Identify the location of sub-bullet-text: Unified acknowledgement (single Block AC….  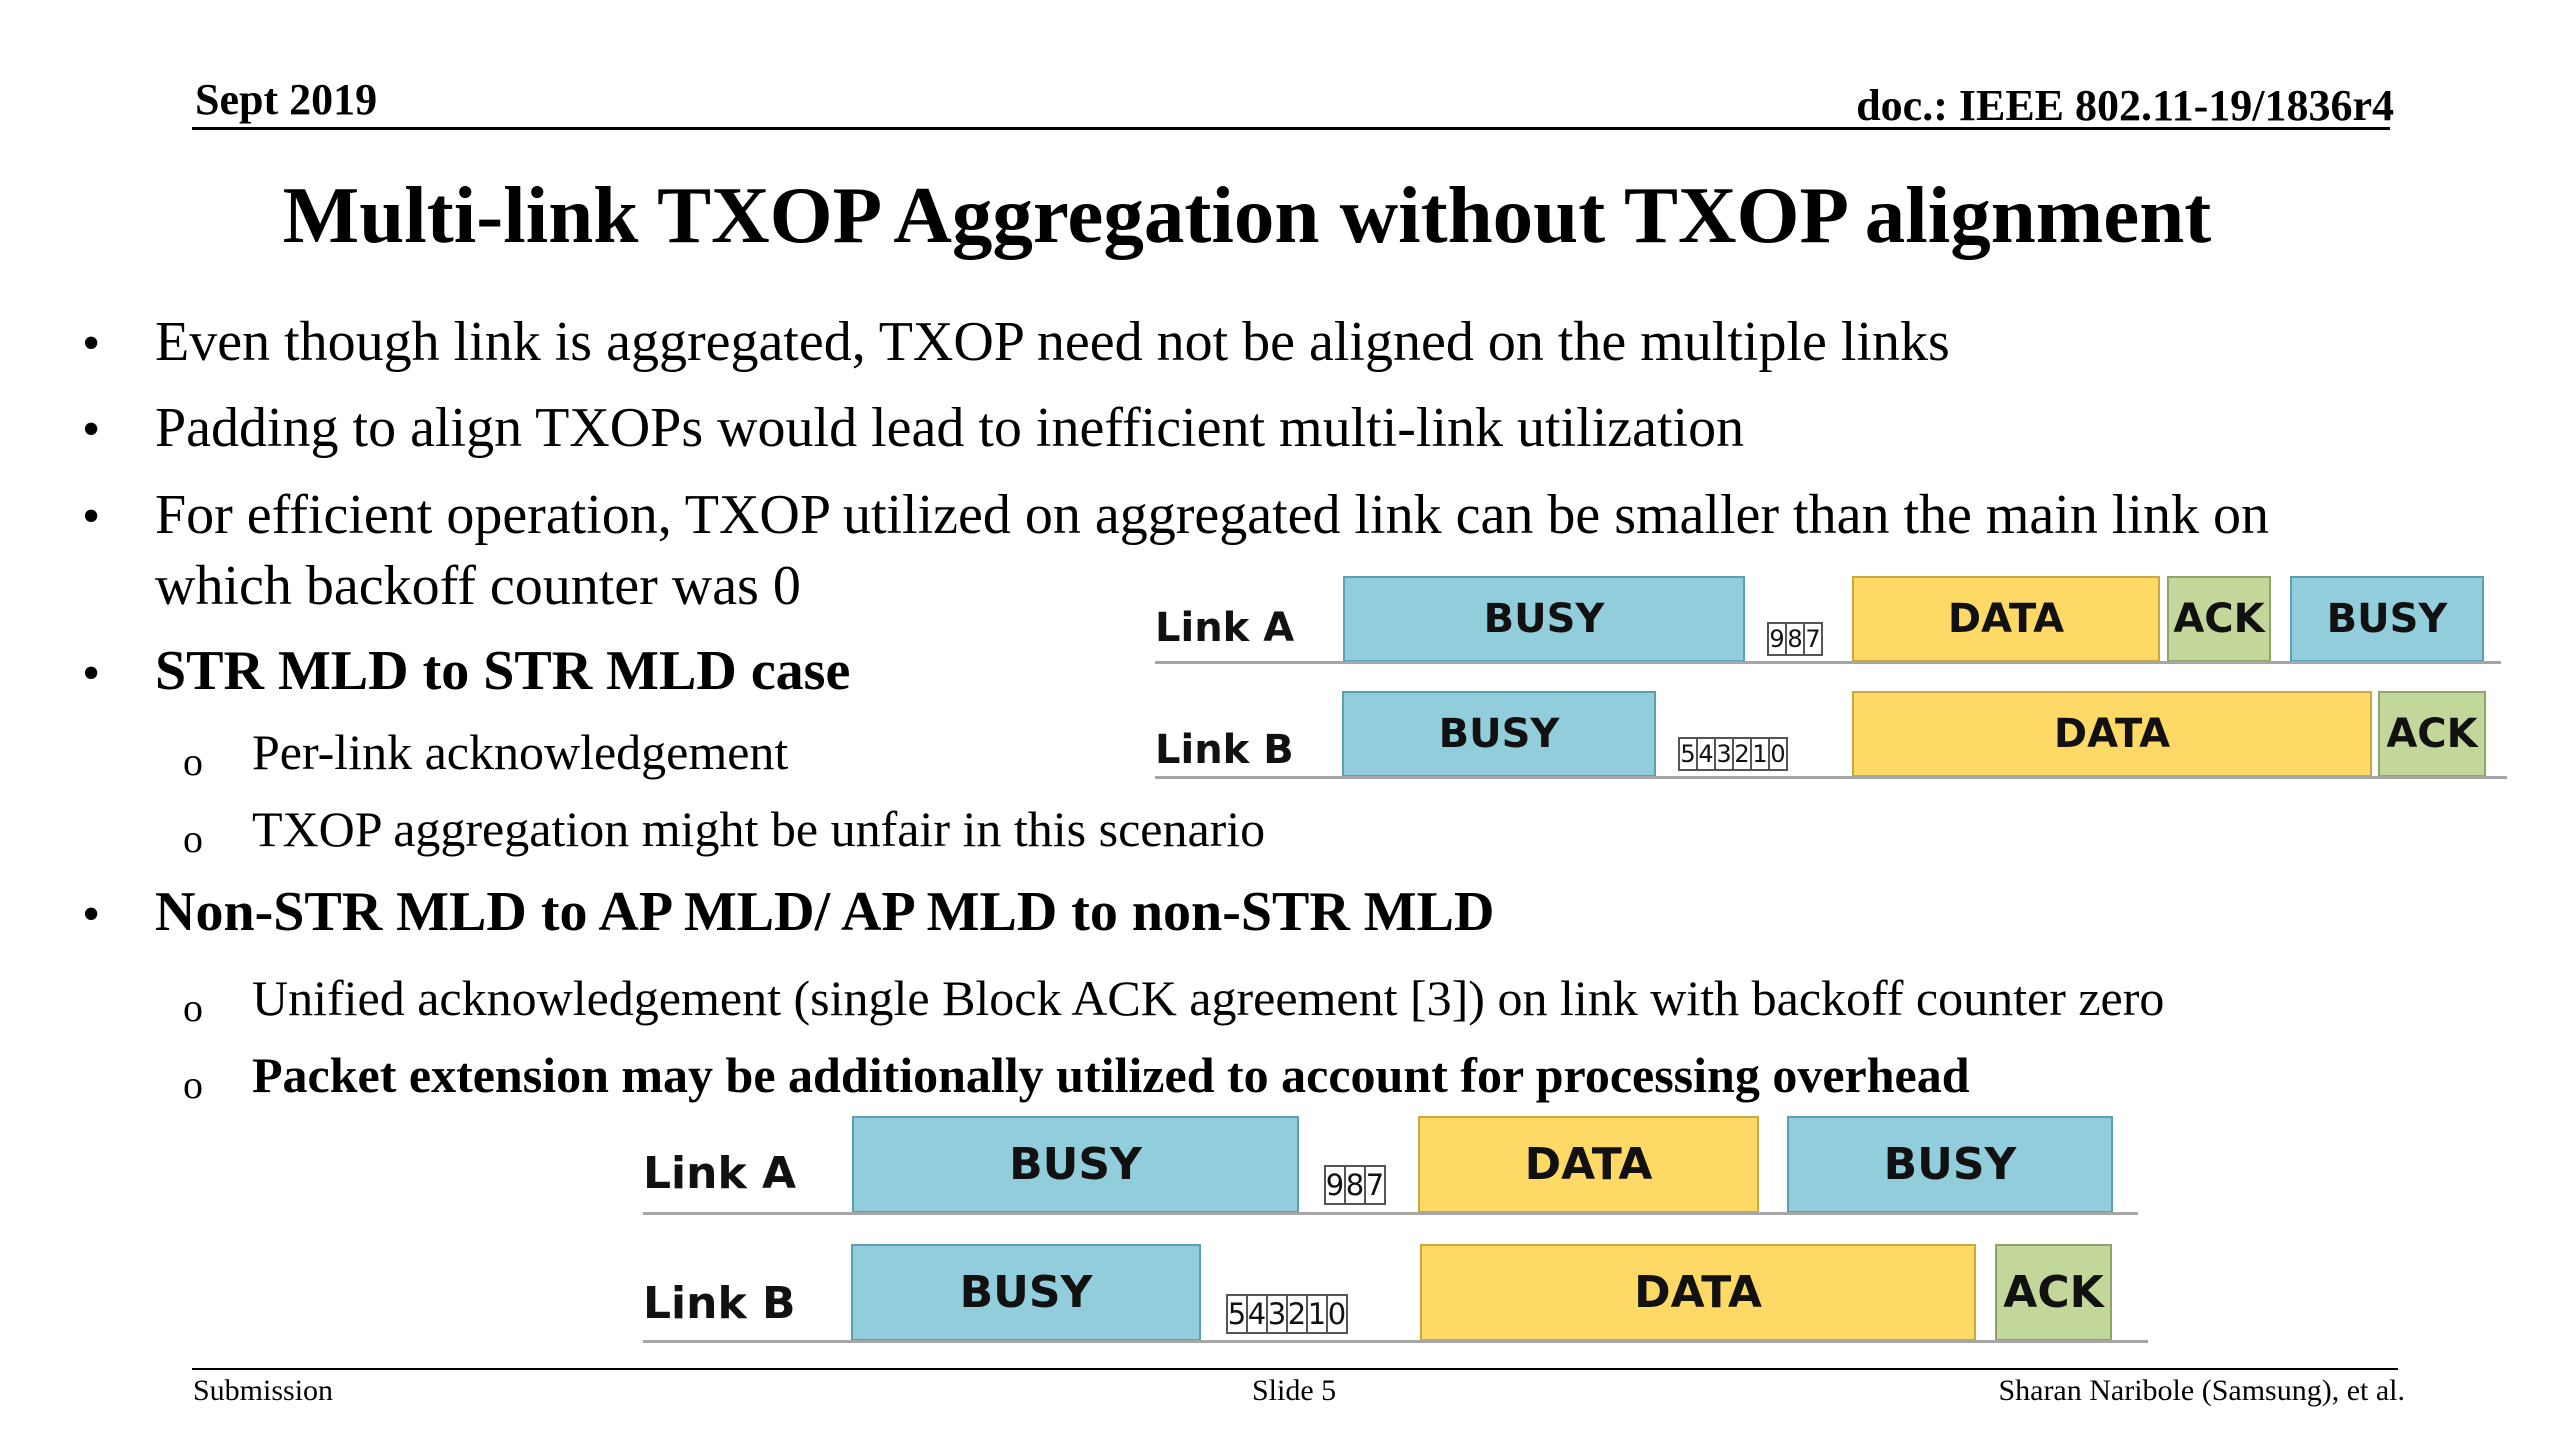
(1208, 998).